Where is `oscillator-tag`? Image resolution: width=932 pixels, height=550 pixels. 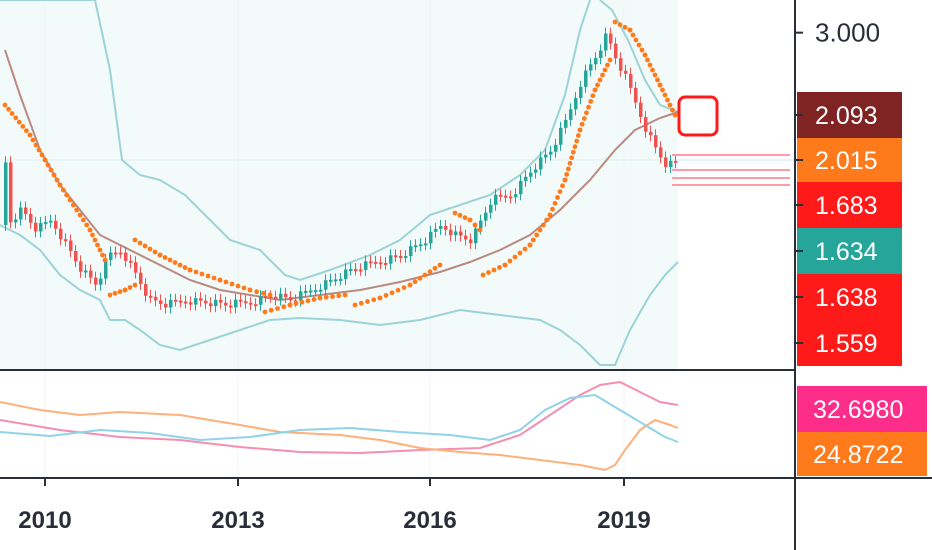
oscillator-tag is located at coordinates (862, 409).